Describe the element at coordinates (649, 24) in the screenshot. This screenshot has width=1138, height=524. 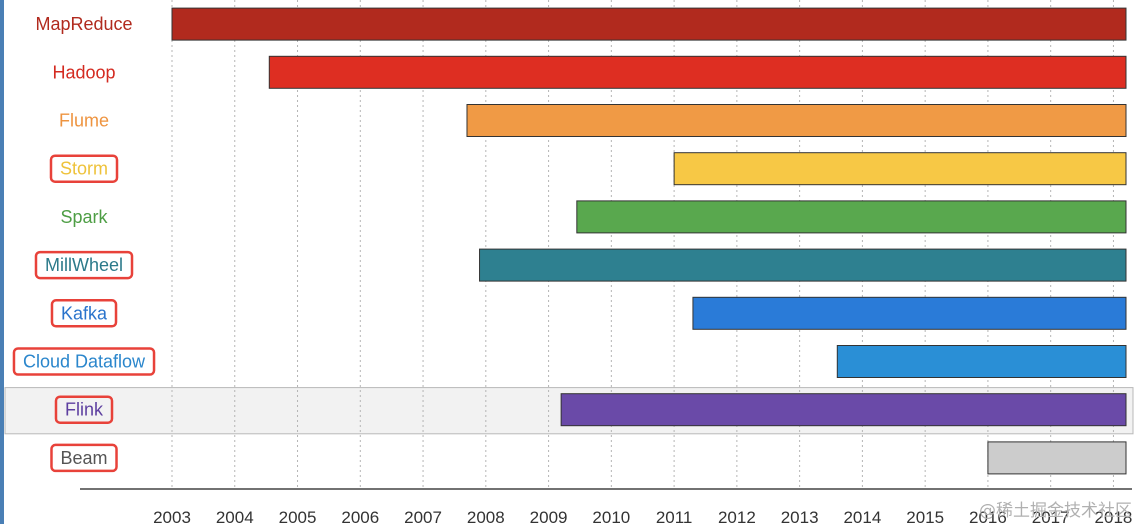
I see `bar-mapreduce` at that location.